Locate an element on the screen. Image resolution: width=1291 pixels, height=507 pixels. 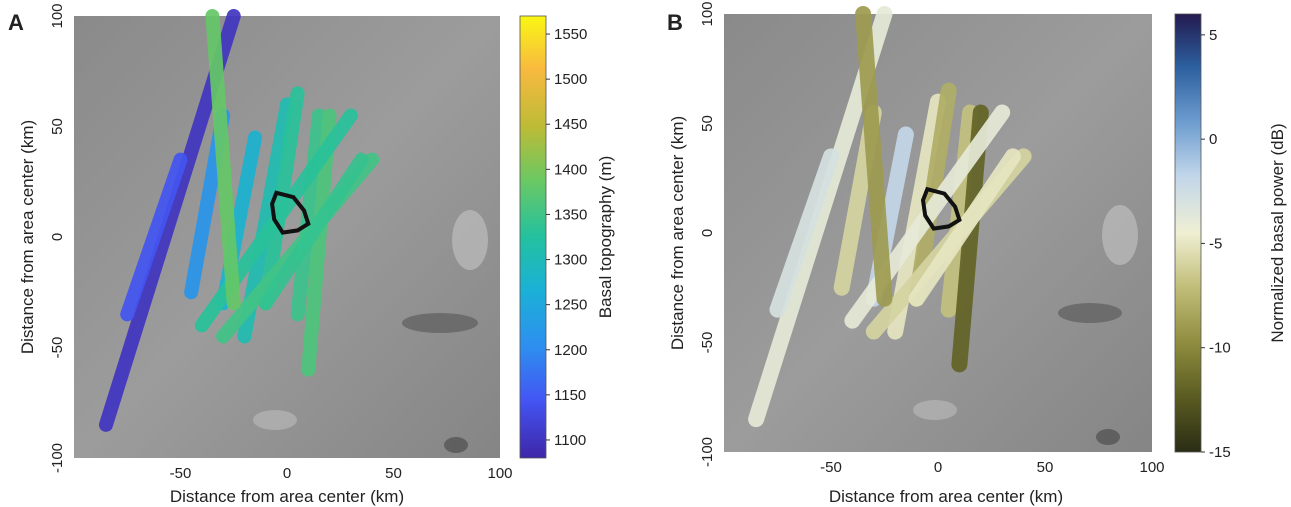
colorbar-tick-label: -5 is located at coordinates (1215, 243).